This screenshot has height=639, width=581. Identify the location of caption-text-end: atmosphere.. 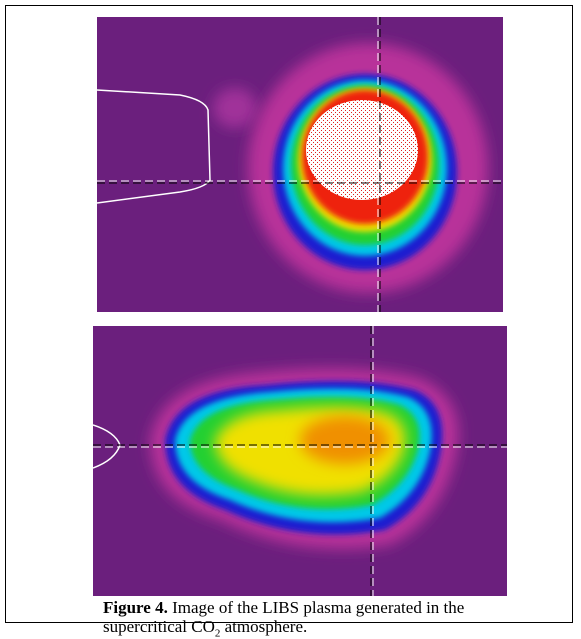
(264, 626).